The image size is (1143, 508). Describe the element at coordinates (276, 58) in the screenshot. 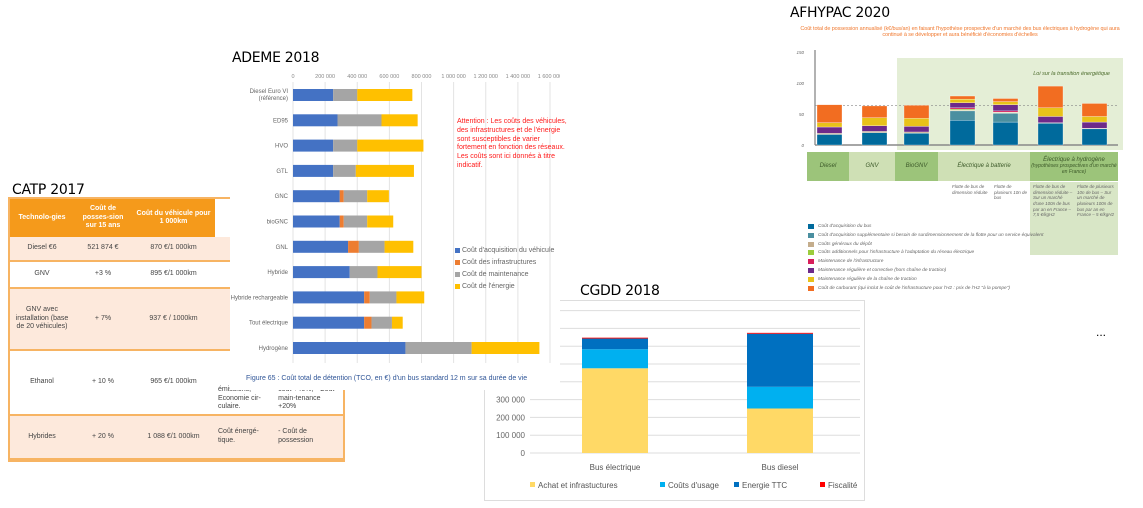

I see `ademe-title: ADEME 2018` at that location.